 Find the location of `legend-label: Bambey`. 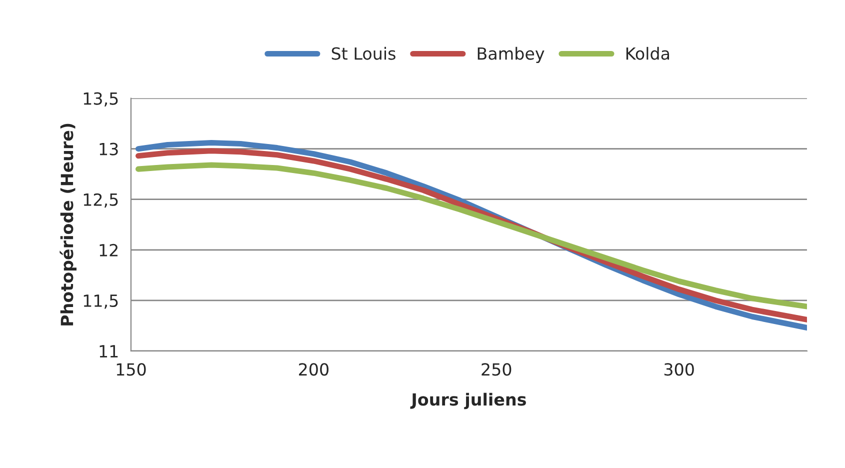

legend-label: Bambey is located at coordinates (511, 55).